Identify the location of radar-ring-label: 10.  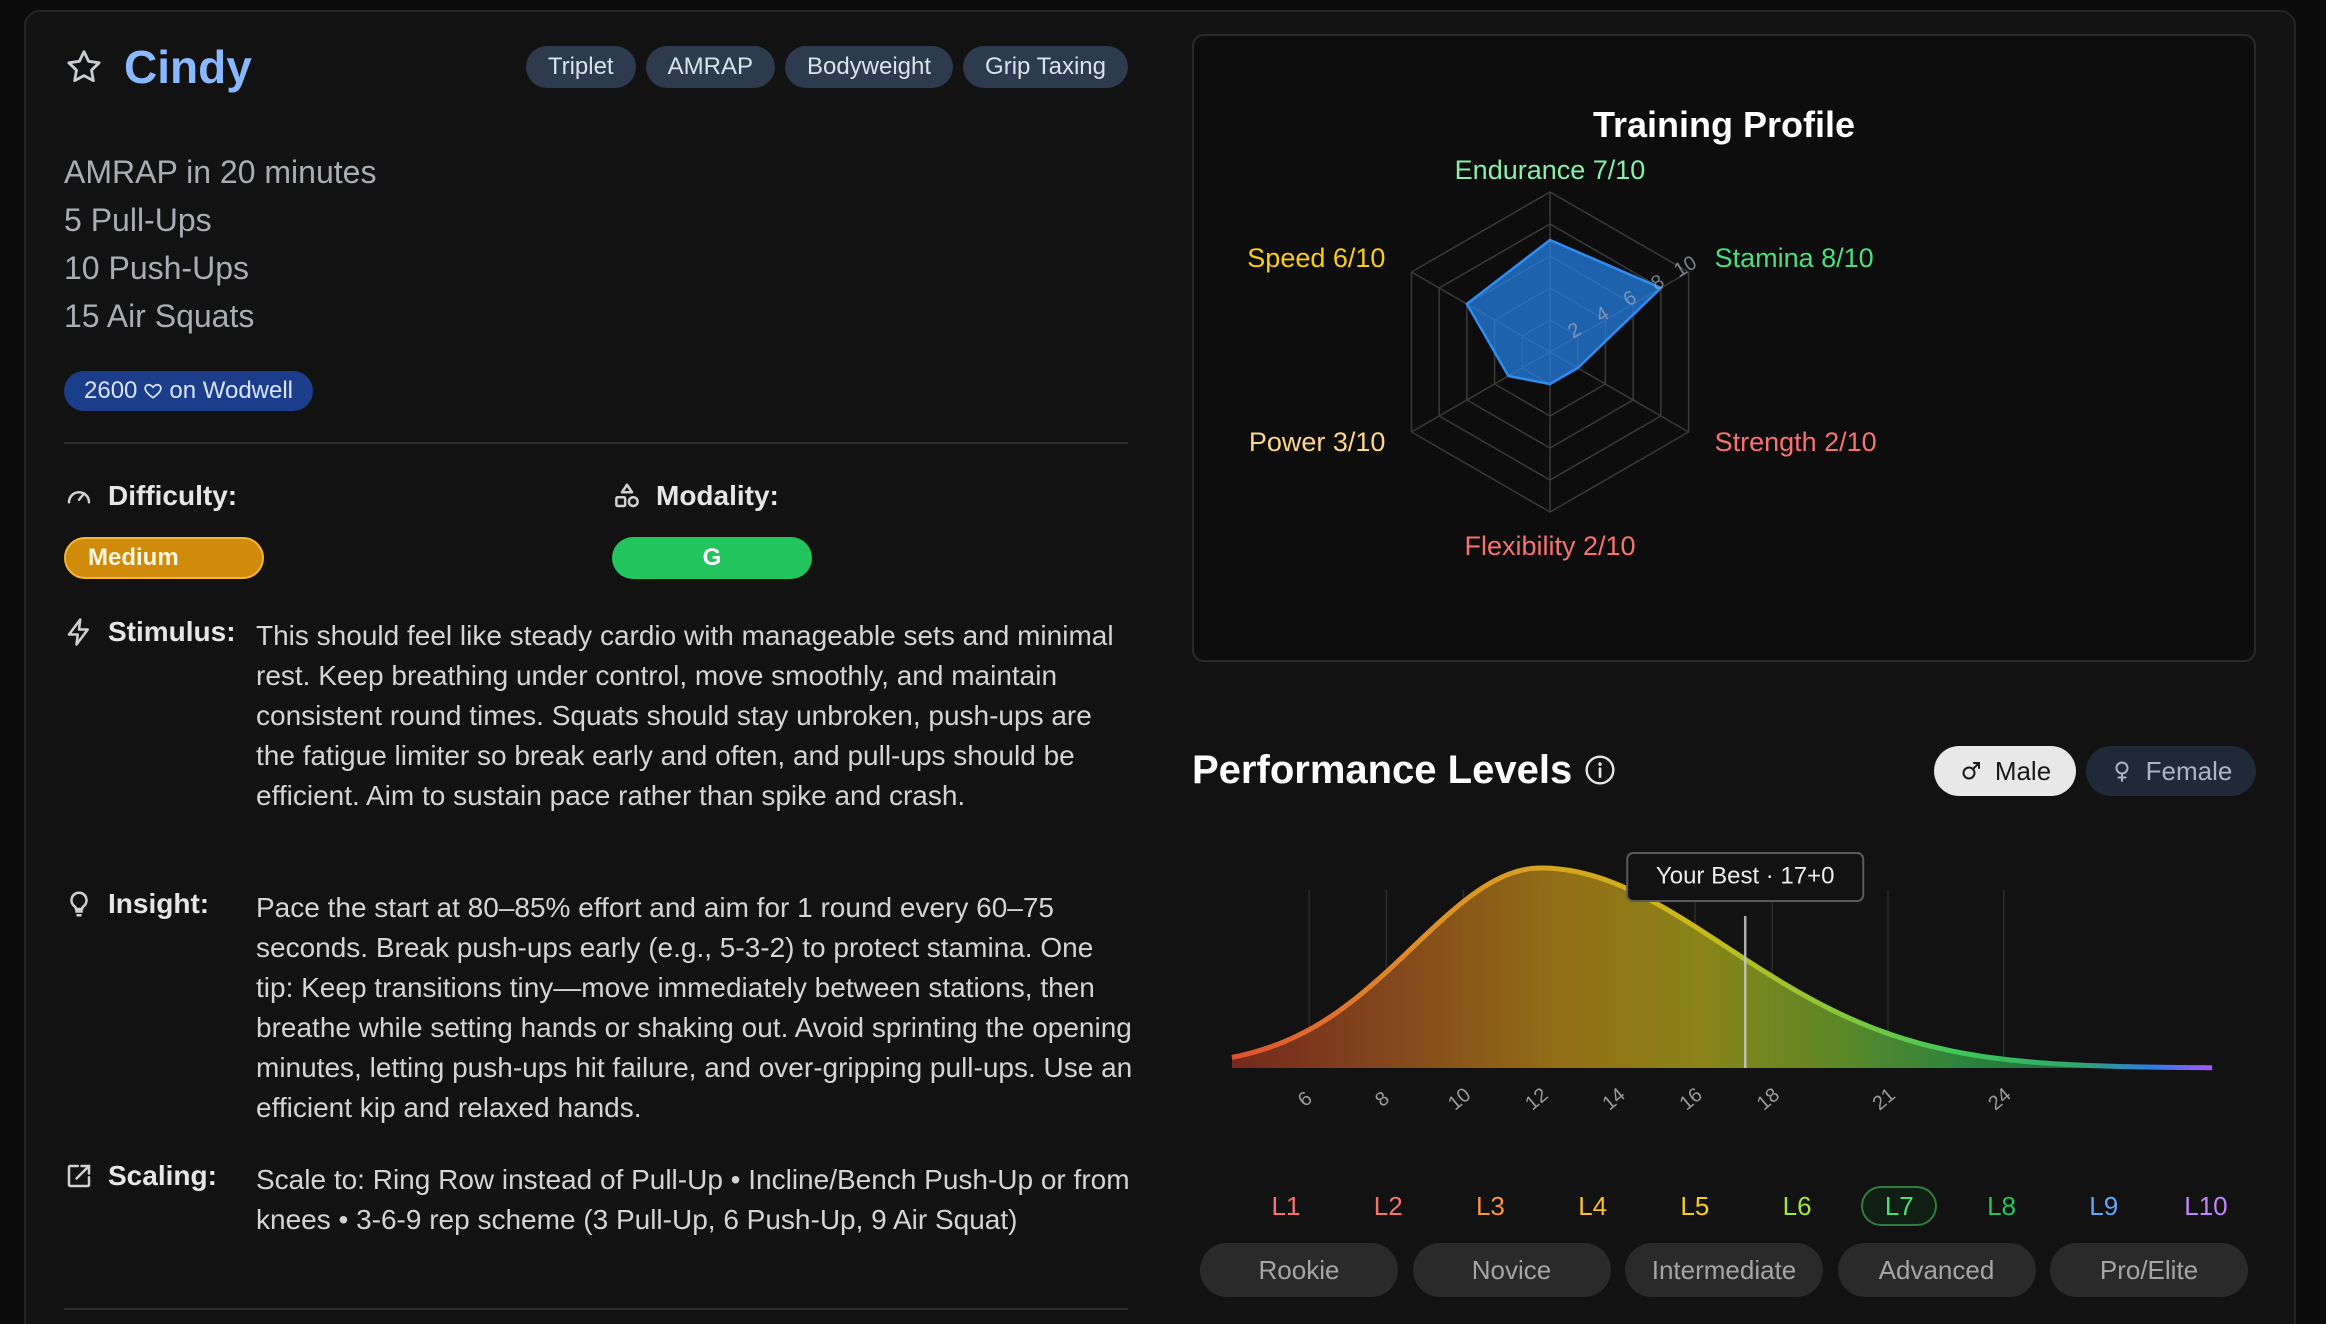
(1685, 267).